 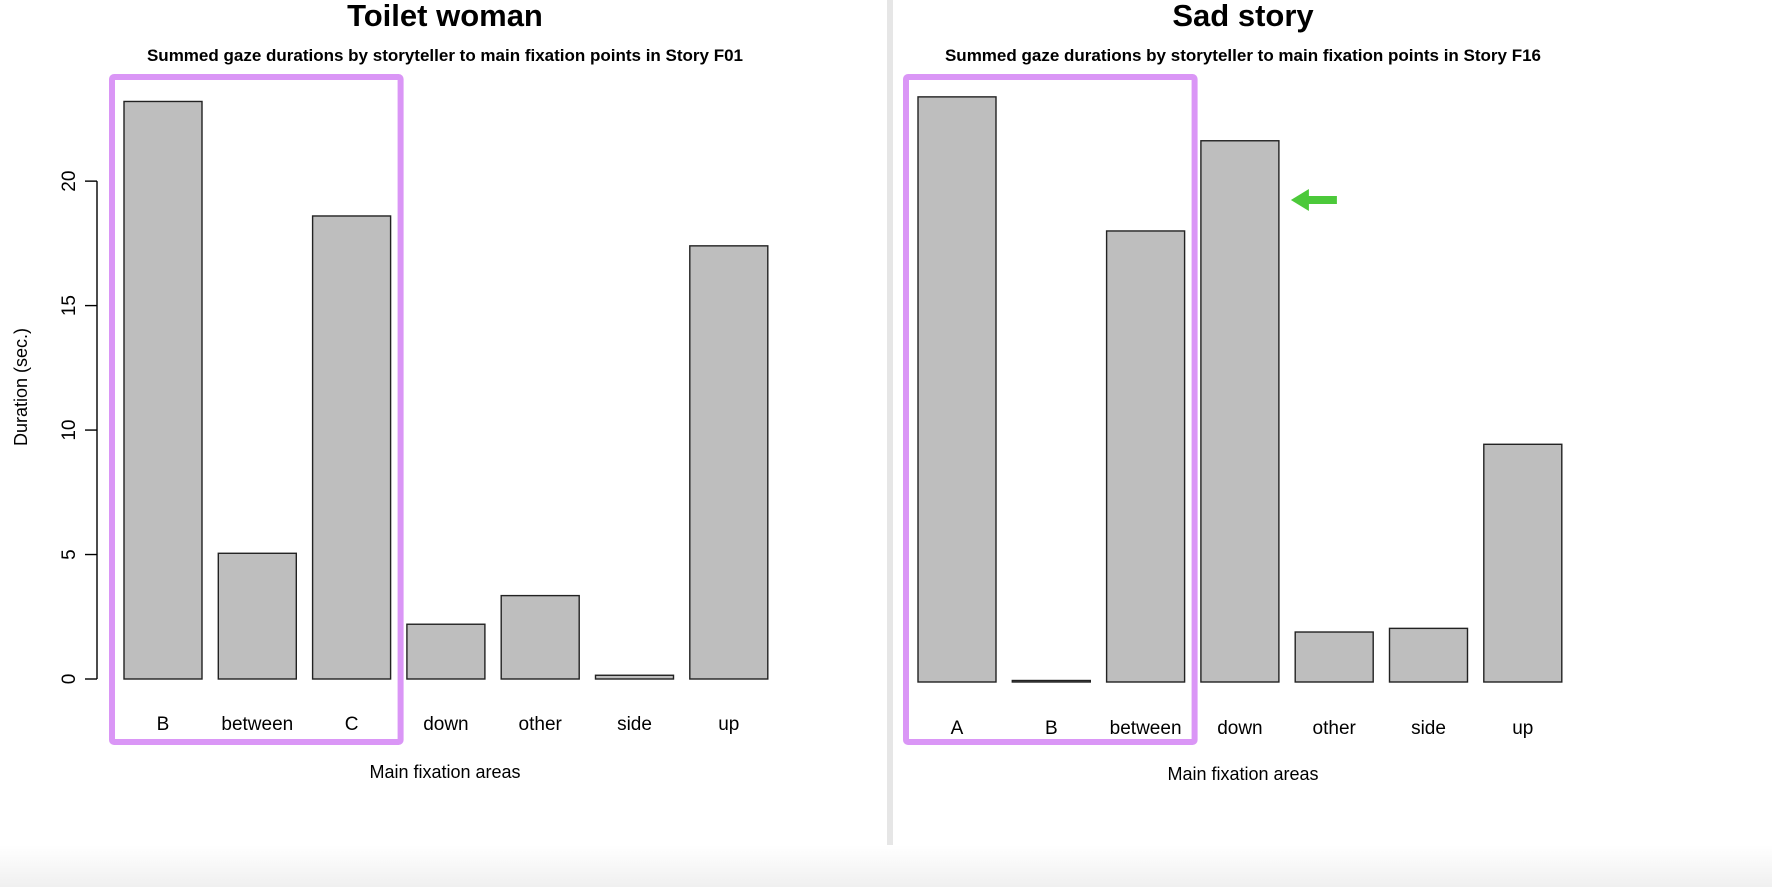 I want to click on left-bar-side, so click(x=634, y=677).